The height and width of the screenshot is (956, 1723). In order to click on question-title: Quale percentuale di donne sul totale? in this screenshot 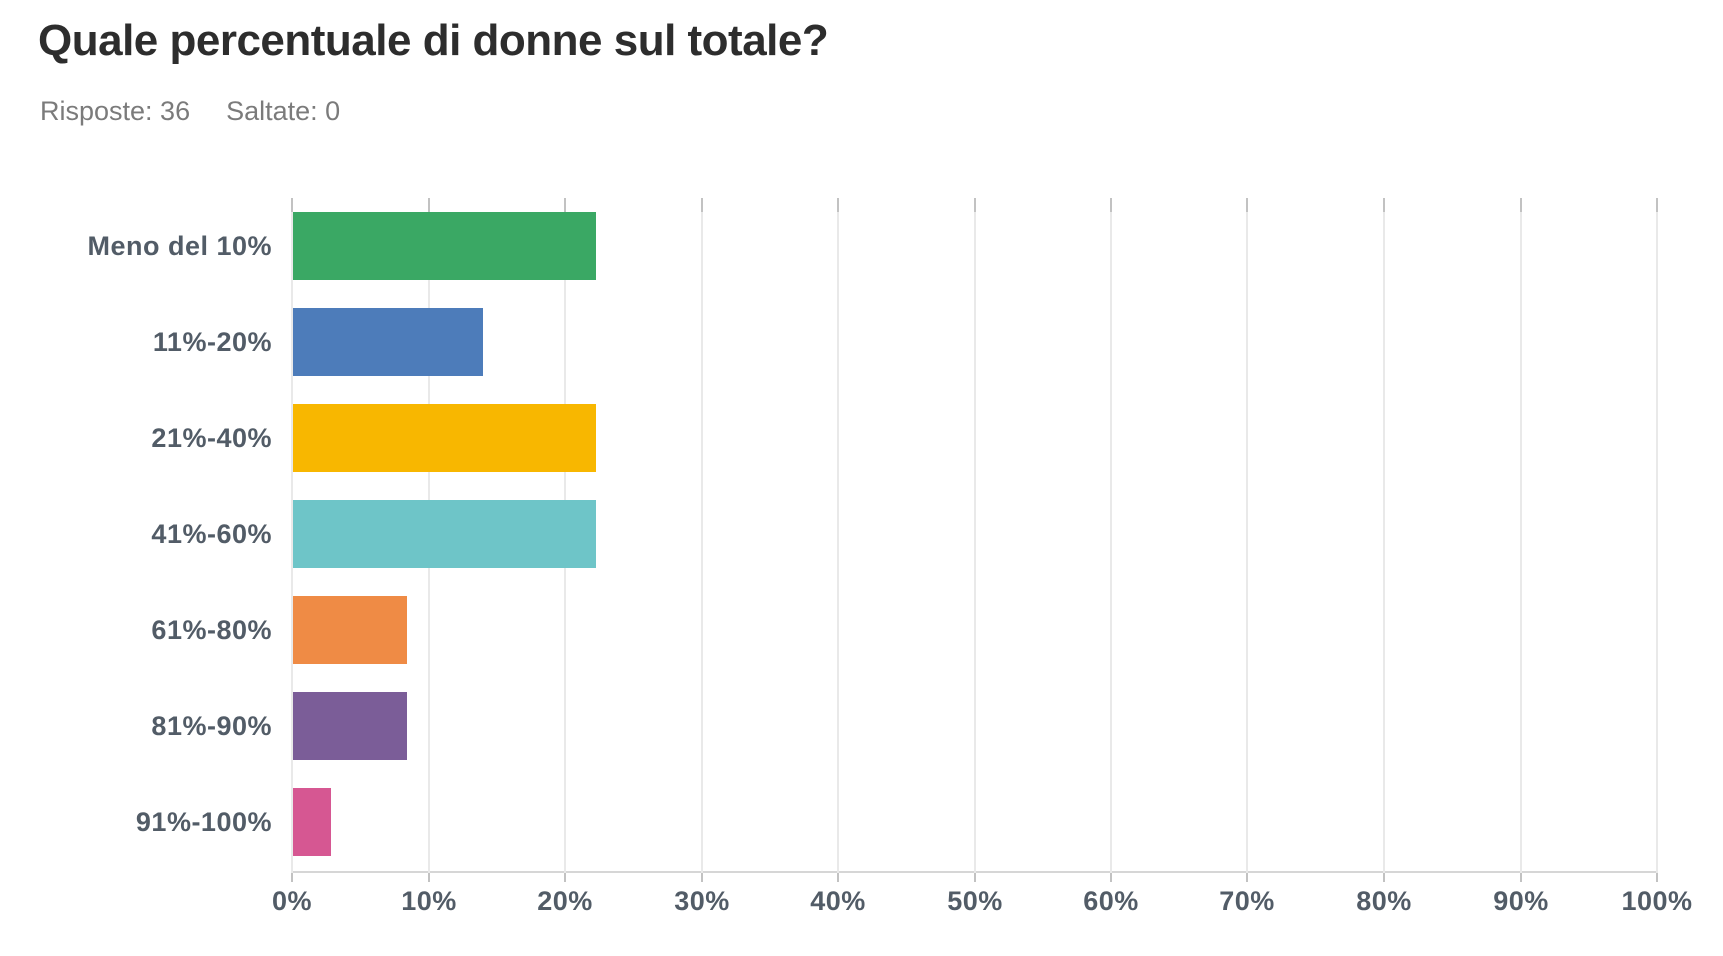, I will do `click(433, 40)`.